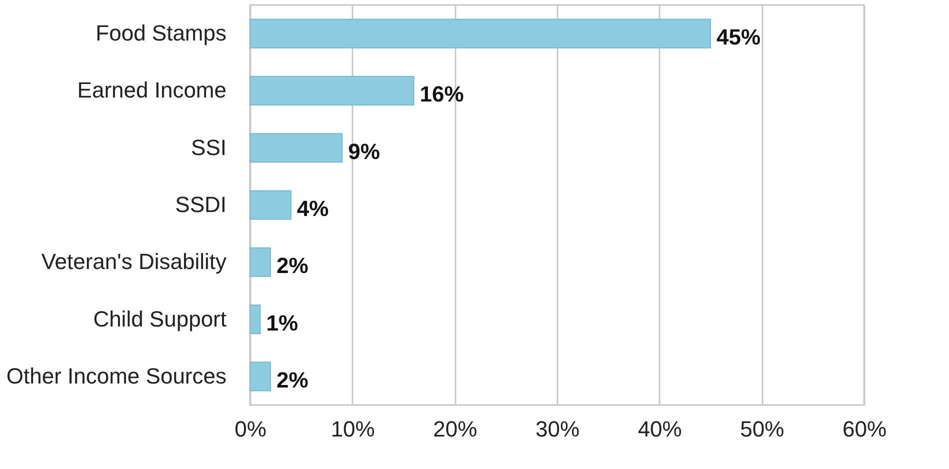 This screenshot has height=469, width=949. Describe the element at coordinates (442, 94) in the screenshot. I see `data-label: 16%` at that location.